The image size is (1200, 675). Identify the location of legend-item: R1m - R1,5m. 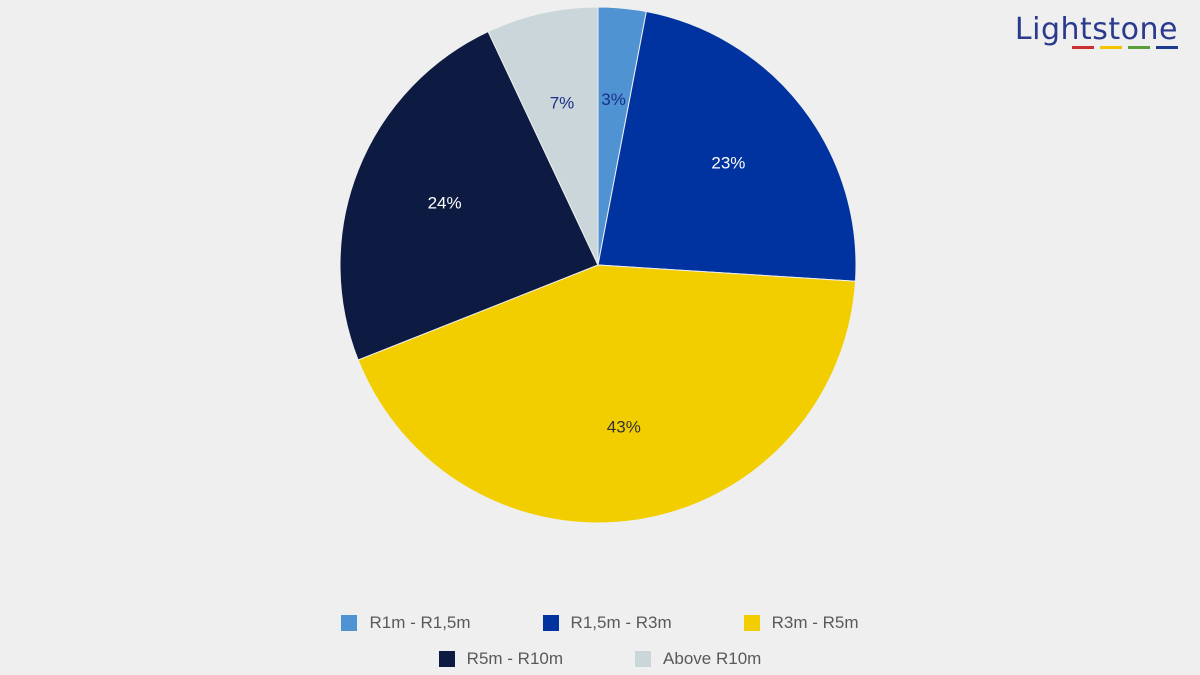
(406, 623).